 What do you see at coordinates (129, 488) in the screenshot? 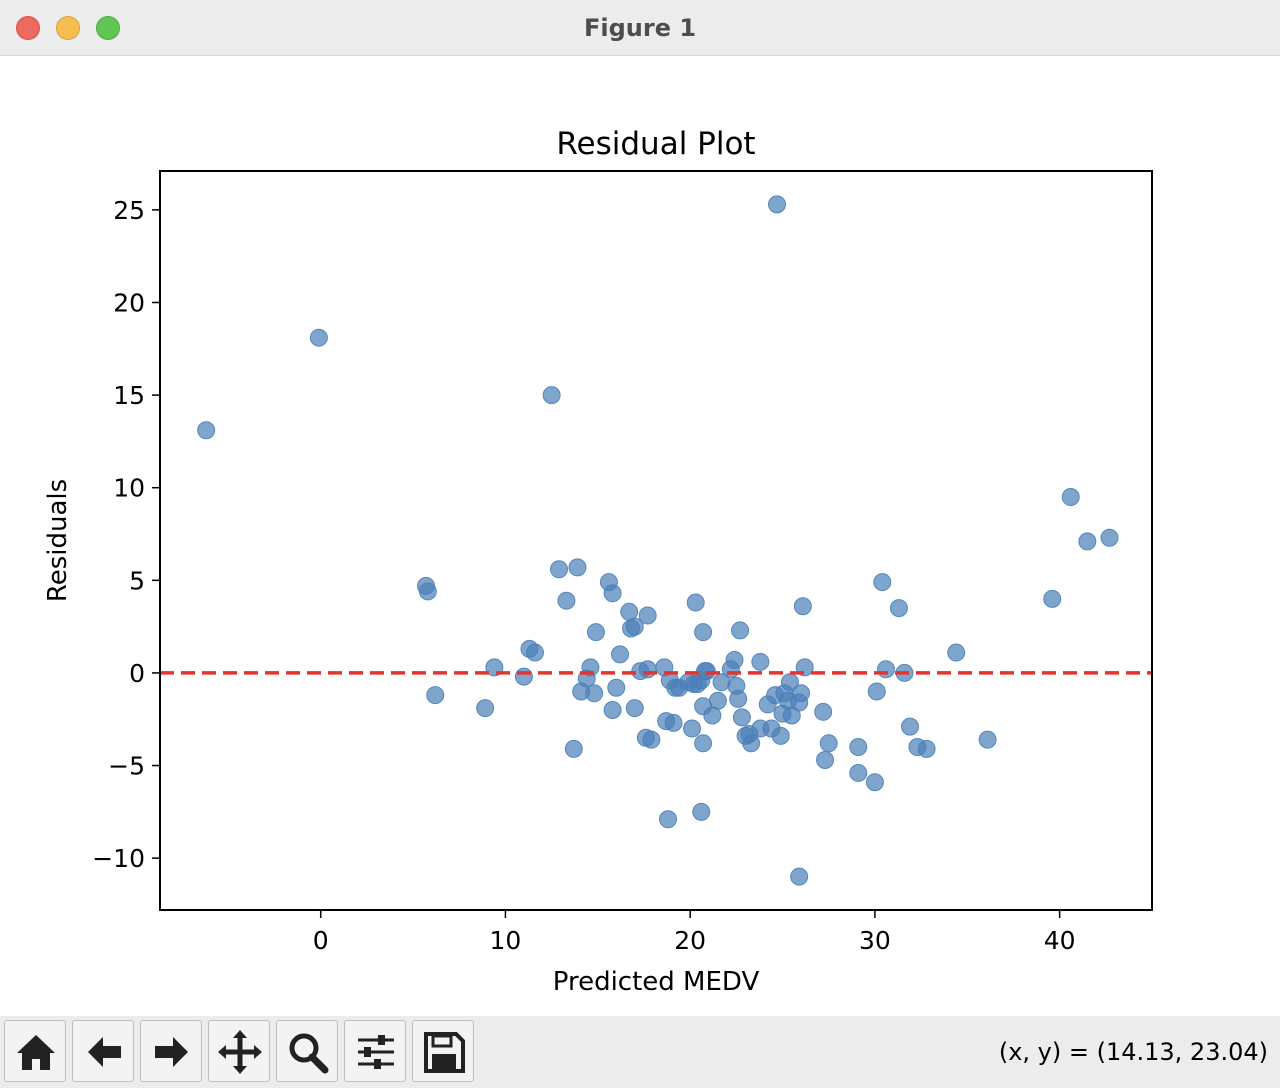
I see `y-tick-label: 10` at bounding box center [129, 488].